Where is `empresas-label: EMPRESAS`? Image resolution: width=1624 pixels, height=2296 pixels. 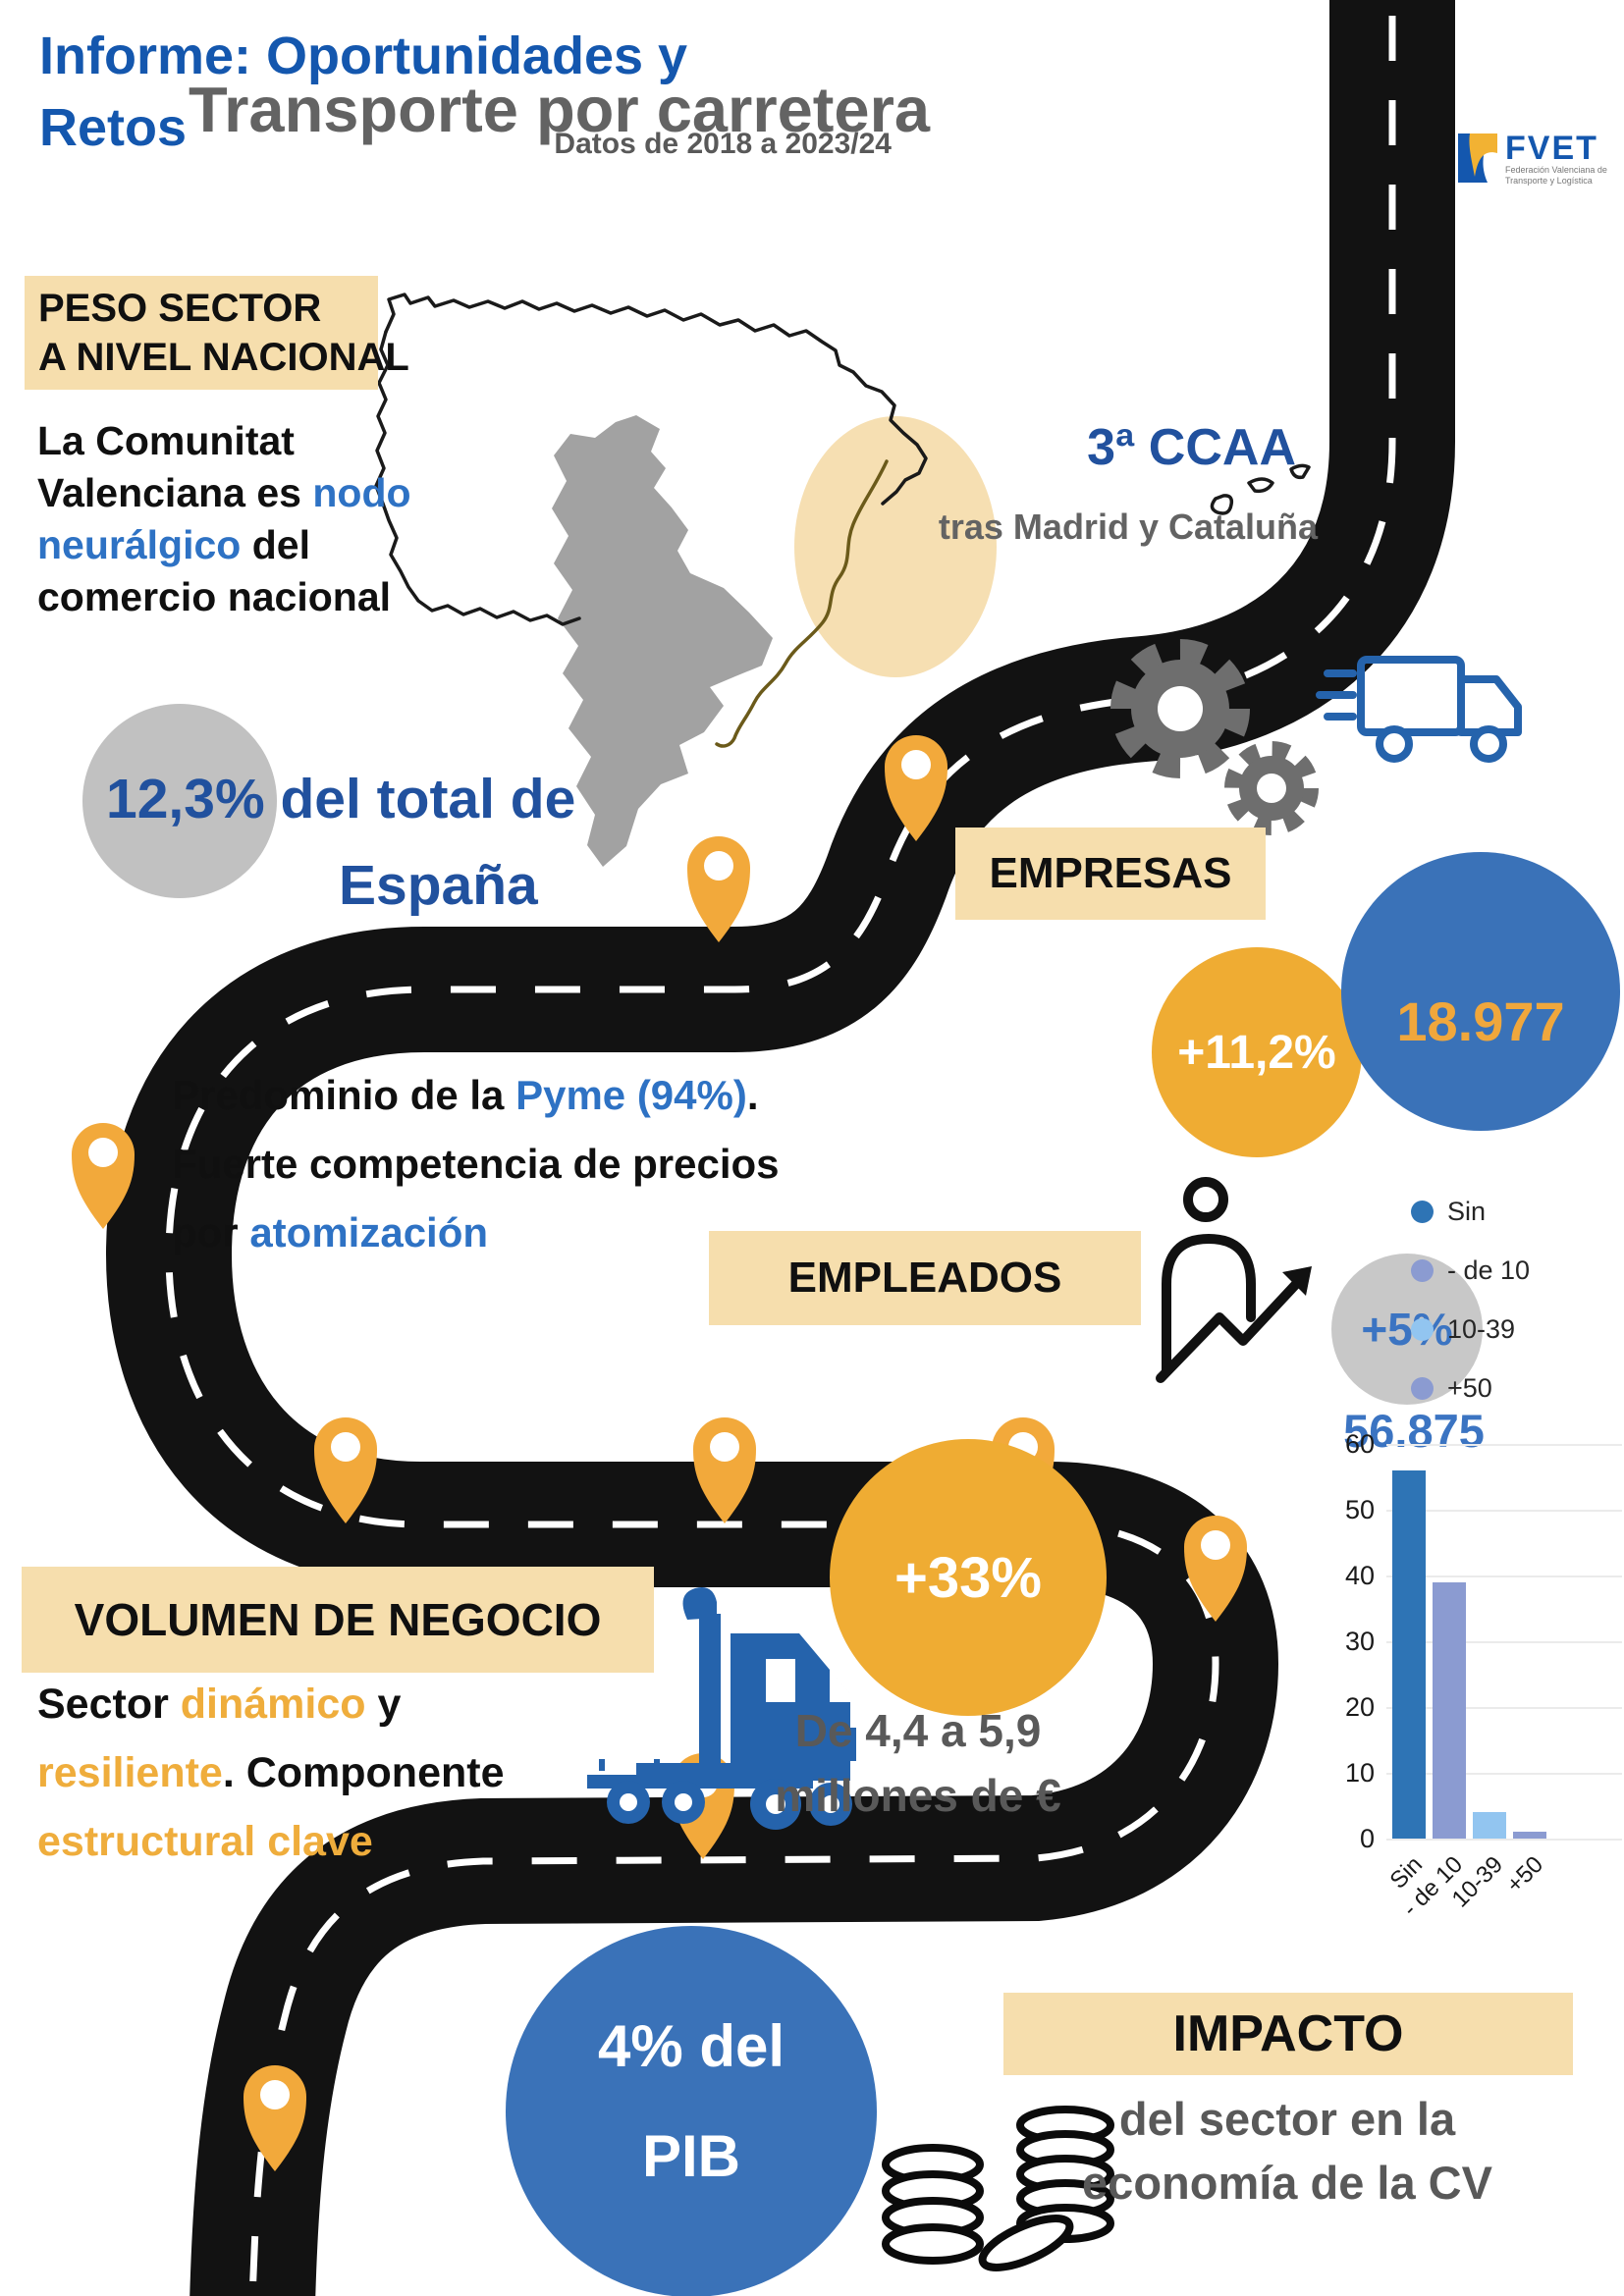
empresas-label: EMPRESAS is located at coordinates (1110, 874).